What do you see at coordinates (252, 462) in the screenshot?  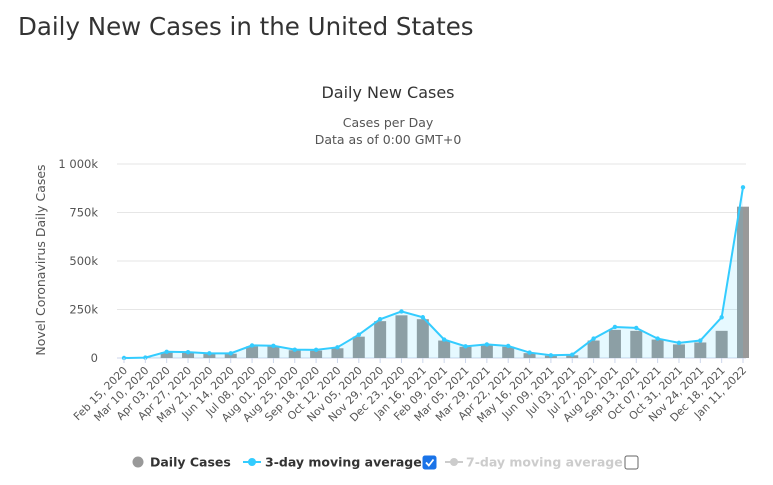 I see `legend-3-day-marker` at bounding box center [252, 462].